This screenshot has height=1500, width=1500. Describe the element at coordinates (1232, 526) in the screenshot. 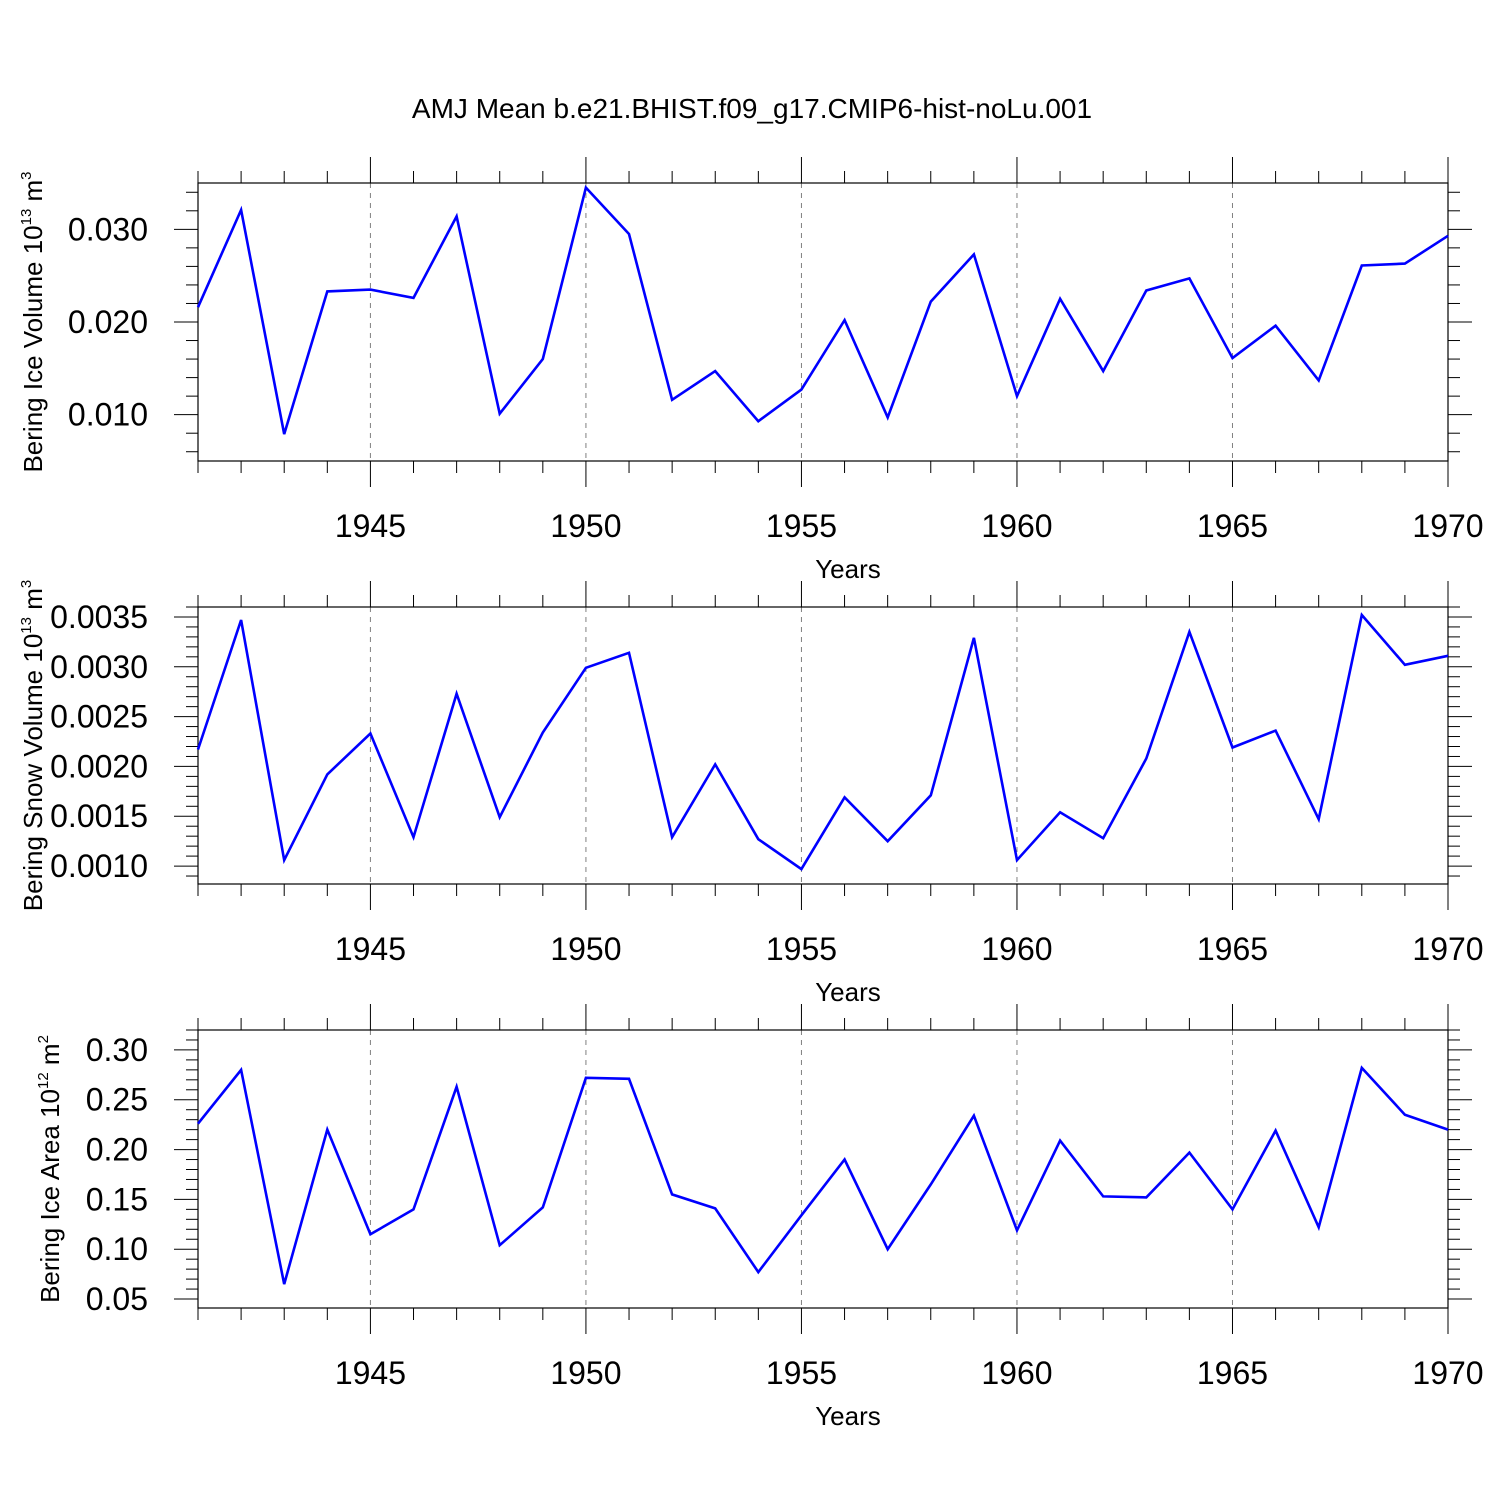

I see `chart-0-x-tick-label: 1965` at that location.